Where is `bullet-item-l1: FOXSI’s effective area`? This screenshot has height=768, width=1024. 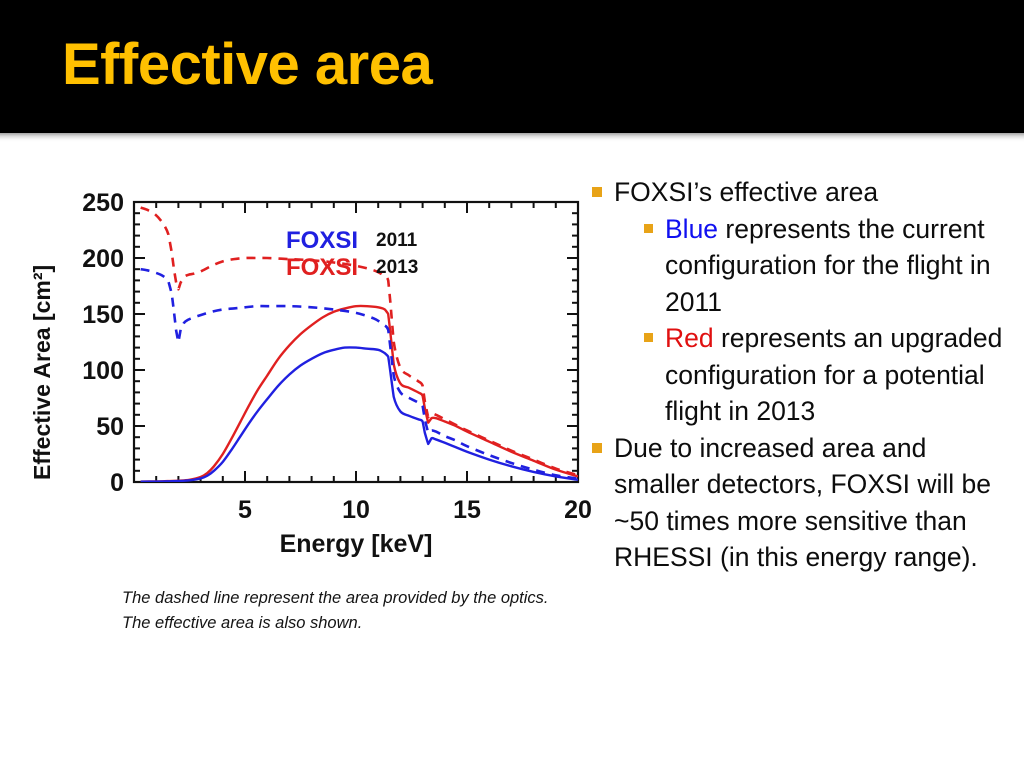 bullet-item-l1: FOXSI’s effective area is located at coordinates (804, 192).